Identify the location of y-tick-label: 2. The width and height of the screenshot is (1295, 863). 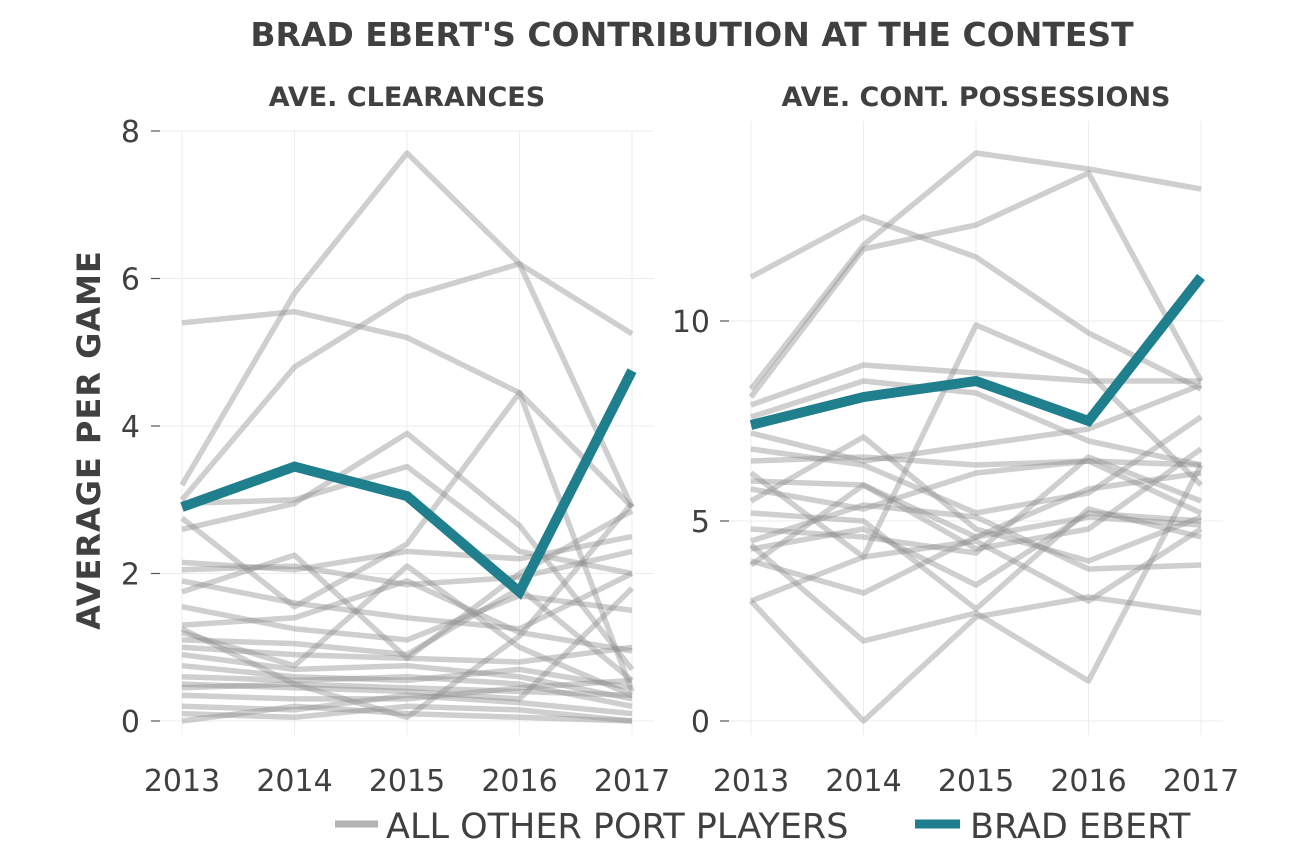
(130, 575).